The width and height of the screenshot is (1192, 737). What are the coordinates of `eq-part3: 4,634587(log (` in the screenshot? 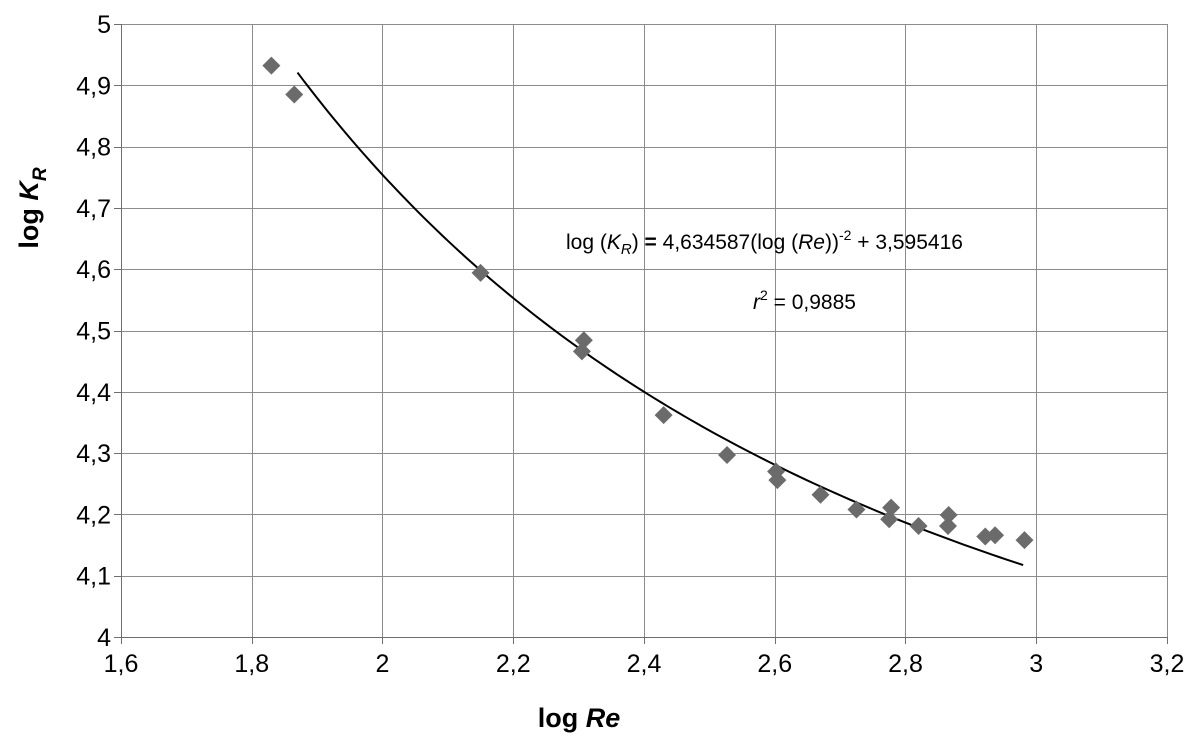 It's located at (727, 242).